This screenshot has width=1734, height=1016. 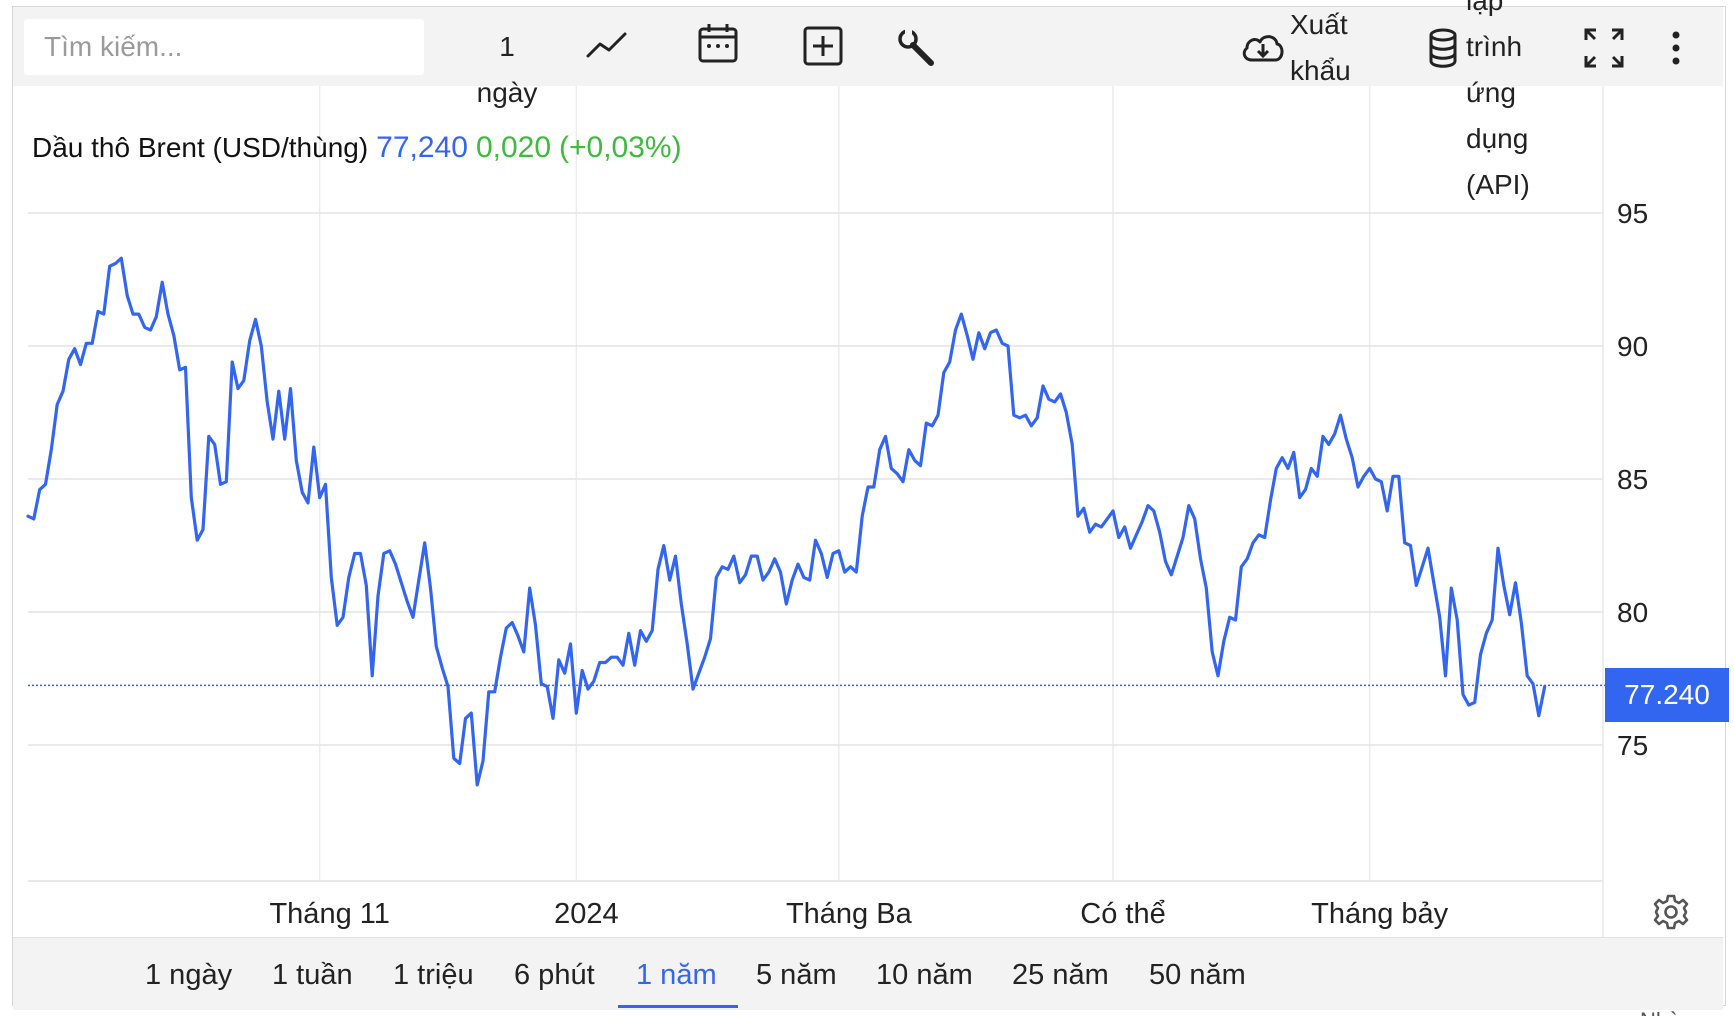 What do you see at coordinates (924, 975) in the screenshot?
I see `period-10y: 10 năm` at bounding box center [924, 975].